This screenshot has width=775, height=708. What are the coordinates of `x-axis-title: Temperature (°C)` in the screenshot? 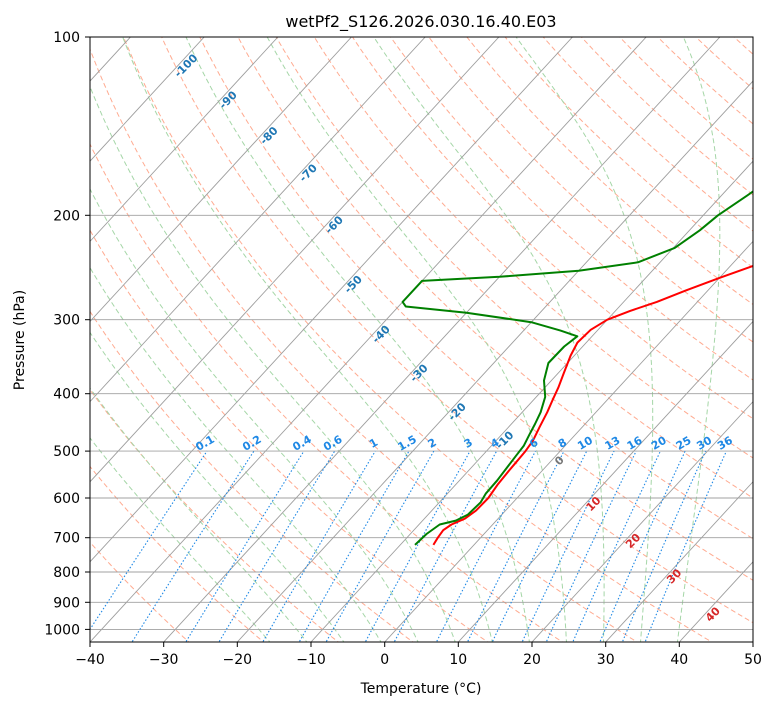 It's located at (421, 689).